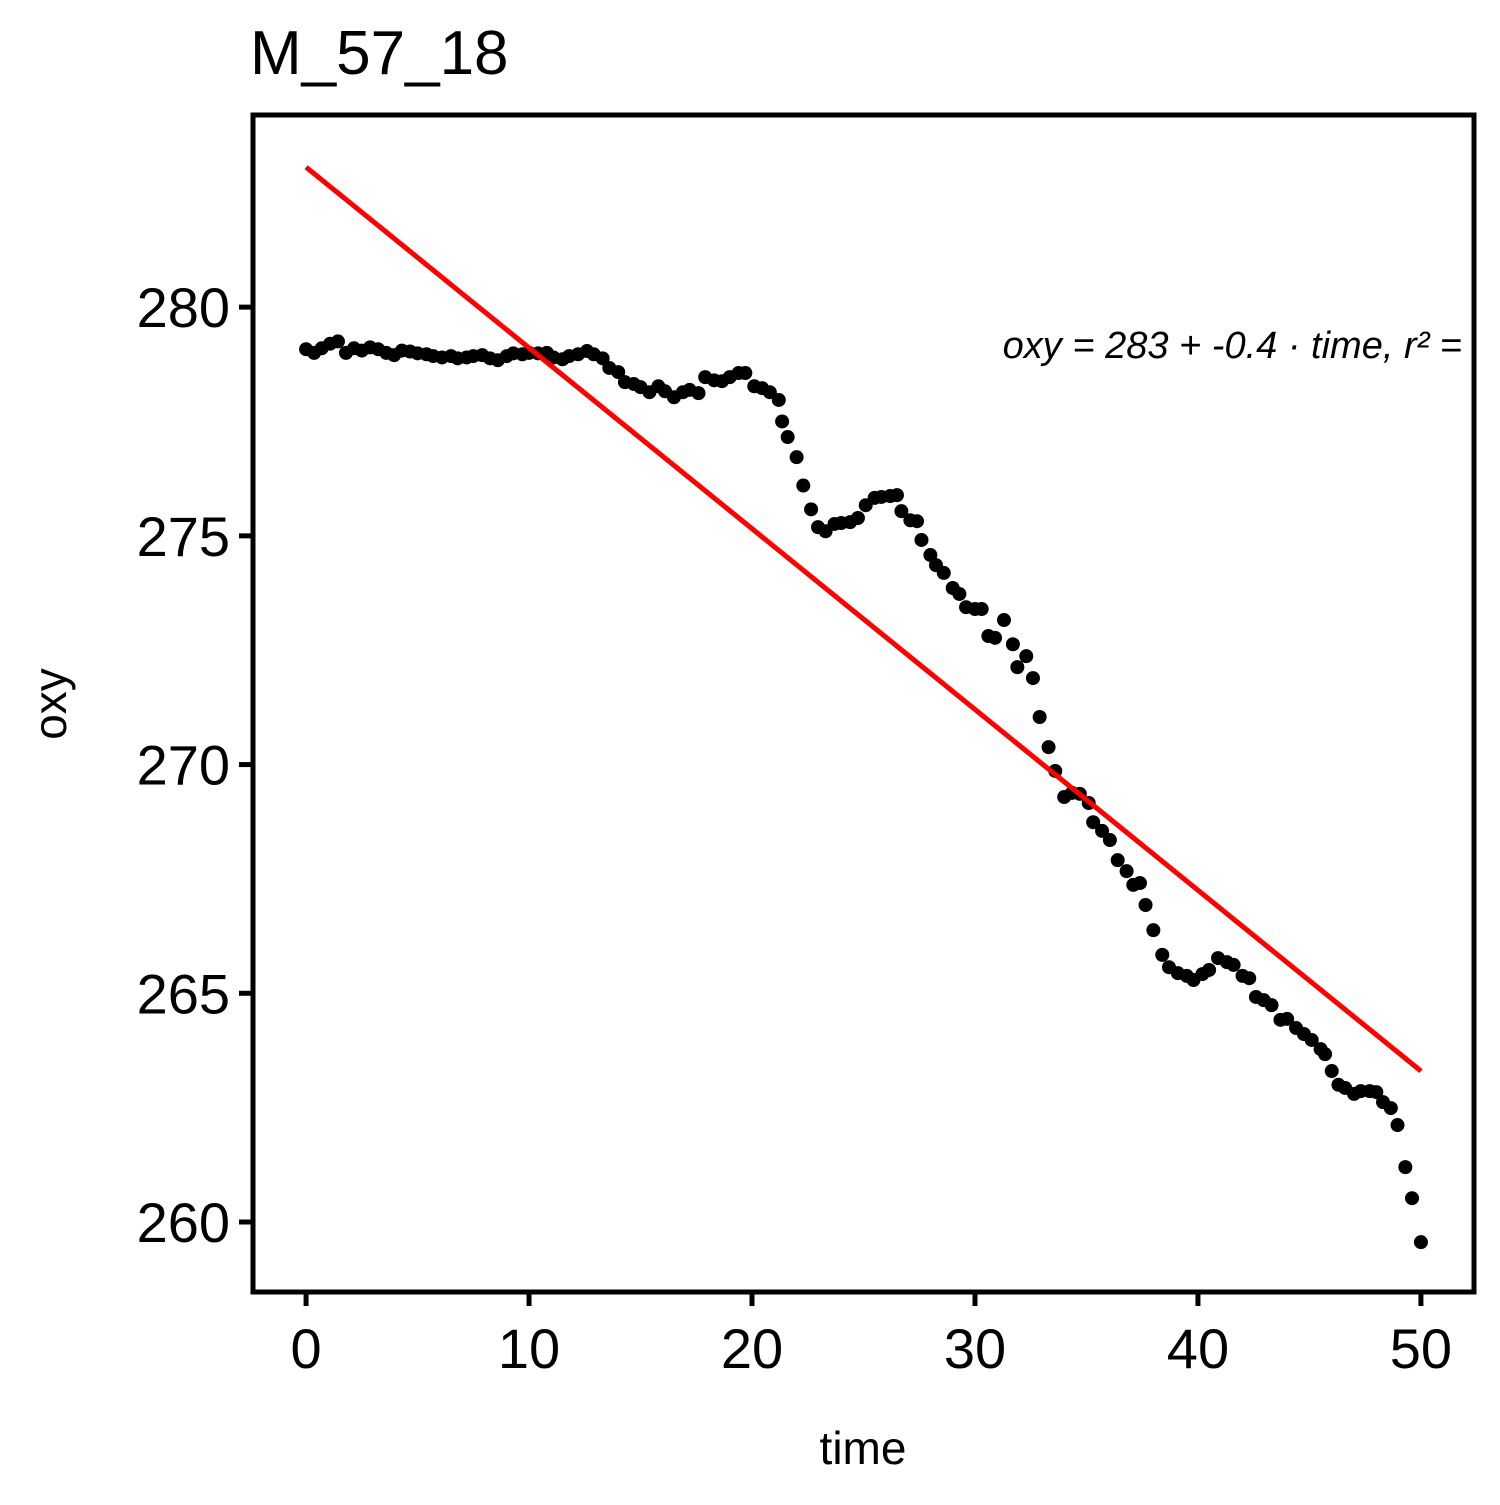 The width and height of the screenshot is (1500, 1505). What do you see at coordinates (183, 536) in the screenshot?
I see `y-tick-label: 275` at bounding box center [183, 536].